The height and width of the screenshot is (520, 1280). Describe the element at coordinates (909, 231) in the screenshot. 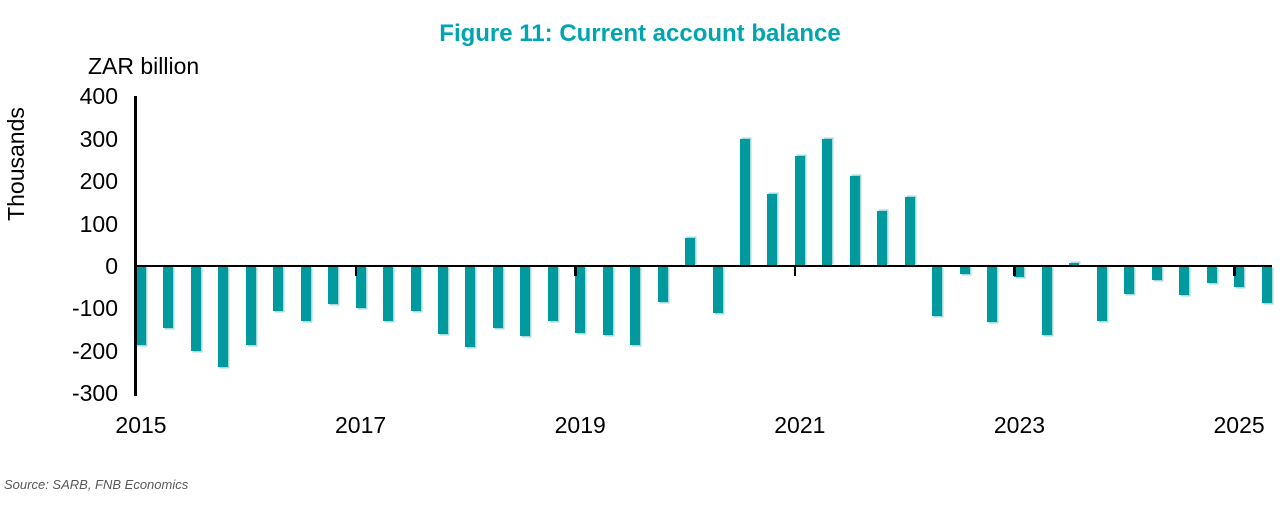

I see `bar-2022Q1` at that location.